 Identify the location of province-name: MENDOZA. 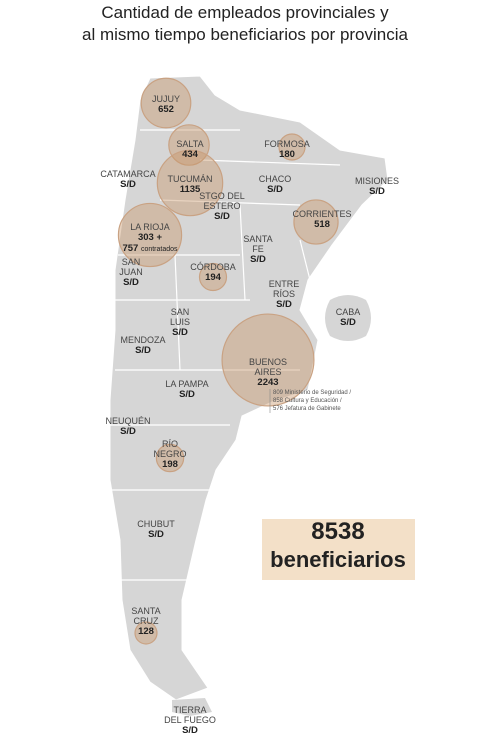
(143, 340).